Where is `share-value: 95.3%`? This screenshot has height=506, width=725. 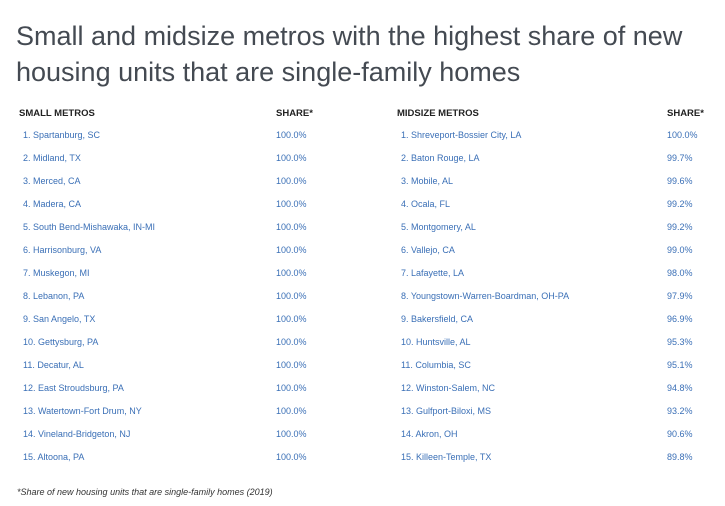 share-value: 95.3% is located at coordinates (680, 342).